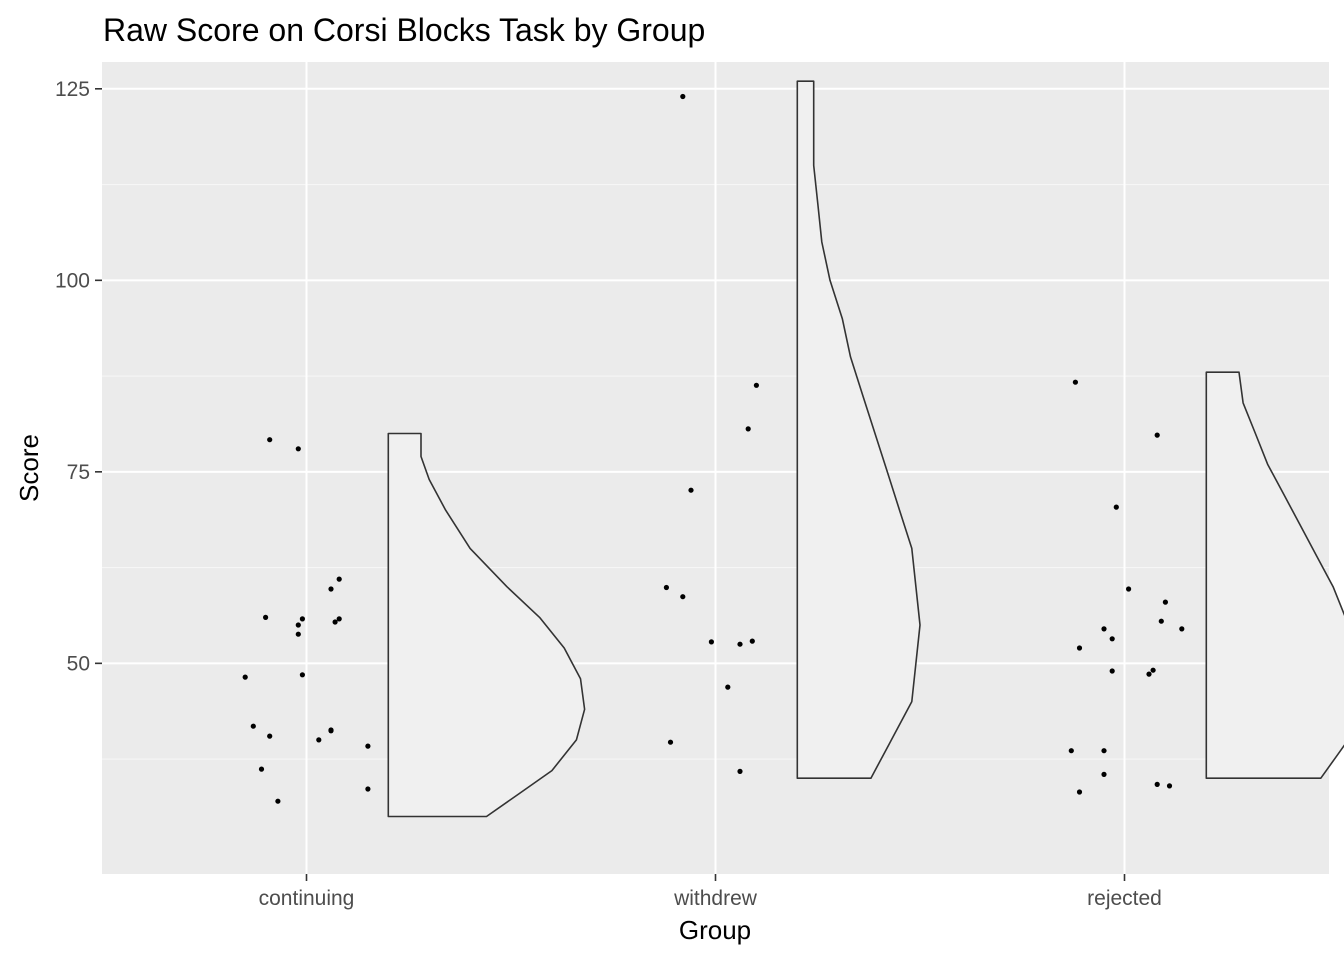 Image resolution: width=1344 pixels, height=960 pixels. Describe the element at coordinates (78, 472) in the screenshot. I see `y-tick-label: 75` at that location.